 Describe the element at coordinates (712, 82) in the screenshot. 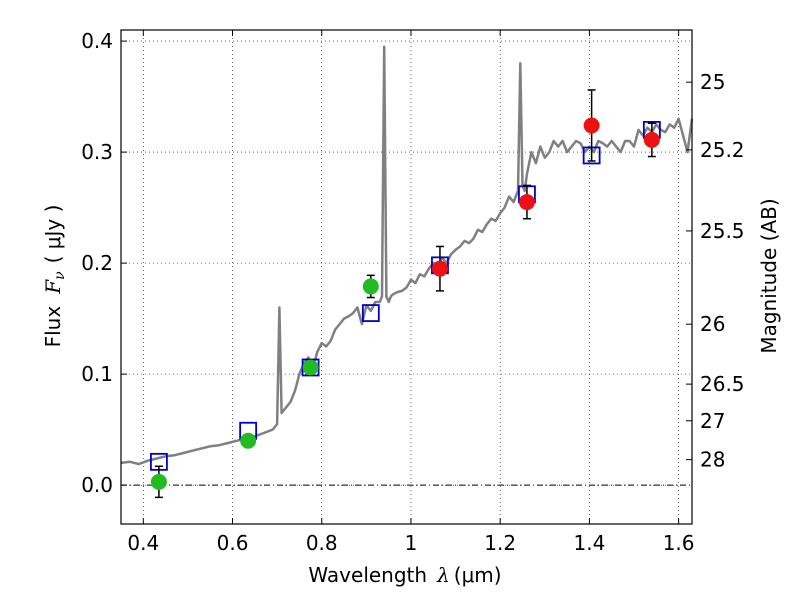

I see `right-tick-label: 25` at that location.